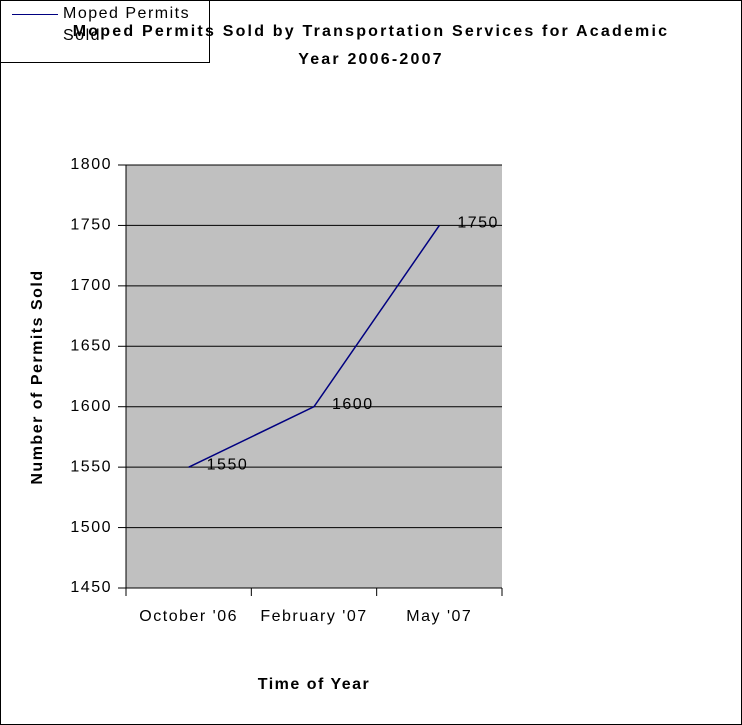 The image size is (742, 725). What do you see at coordinates (91, 527) in the screenshot?
I see `y-tick-label: 1500` at bounding box center [91, 527].